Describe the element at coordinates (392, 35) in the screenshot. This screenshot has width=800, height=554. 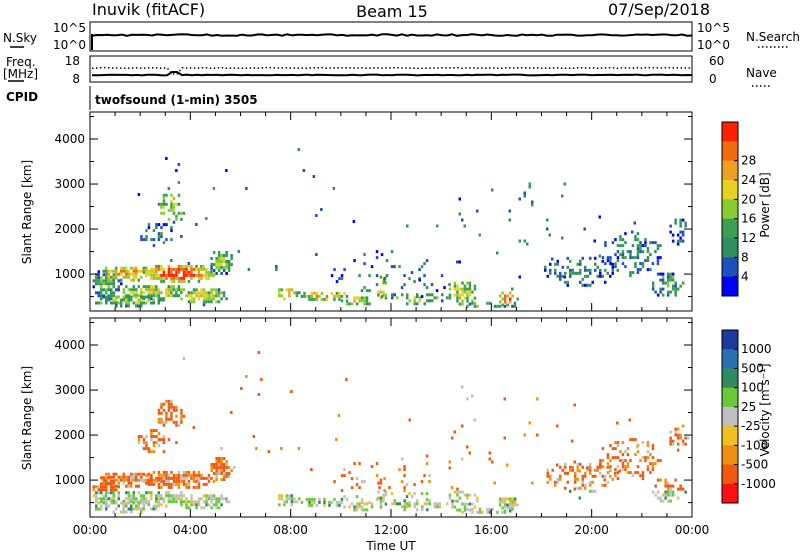
I see `nsky-series` at that location.